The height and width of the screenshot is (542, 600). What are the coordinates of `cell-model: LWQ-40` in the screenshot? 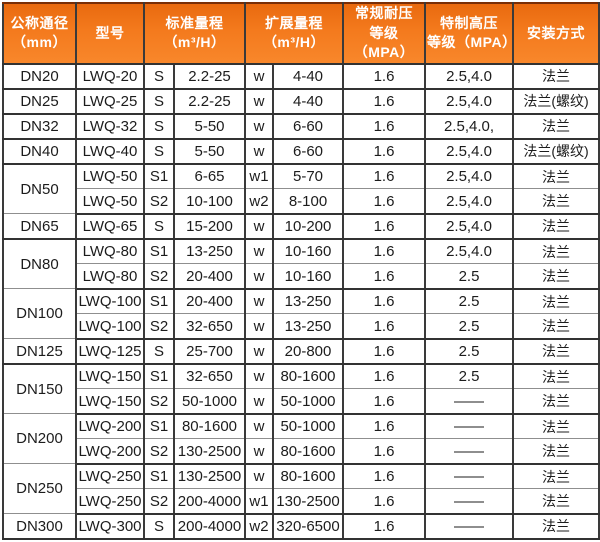 It's located at (110, 151).